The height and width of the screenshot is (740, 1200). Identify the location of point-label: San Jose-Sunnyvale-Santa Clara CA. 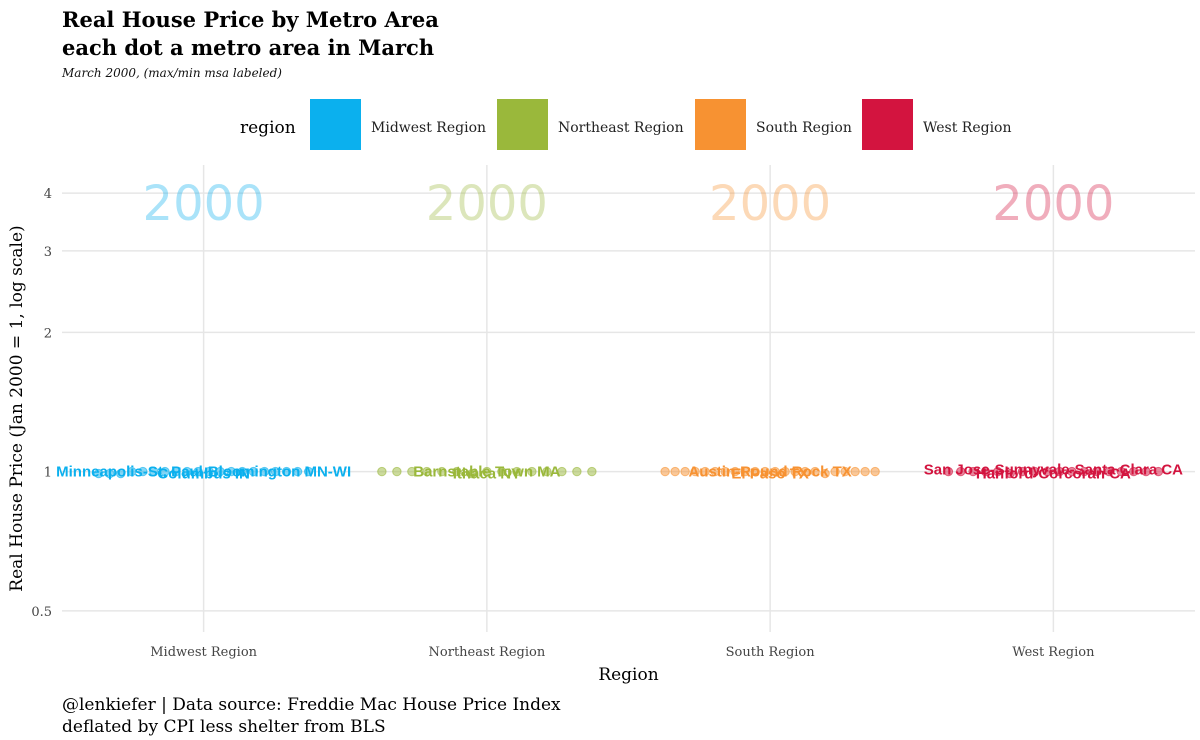
(1053, 470).